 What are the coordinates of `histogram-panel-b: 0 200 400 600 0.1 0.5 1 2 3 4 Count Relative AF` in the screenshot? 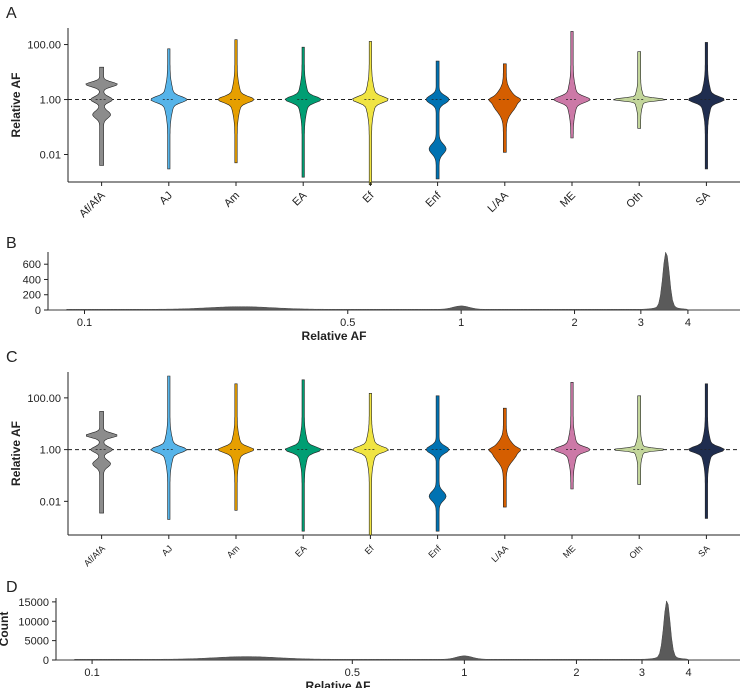 It's located at (370, 297).